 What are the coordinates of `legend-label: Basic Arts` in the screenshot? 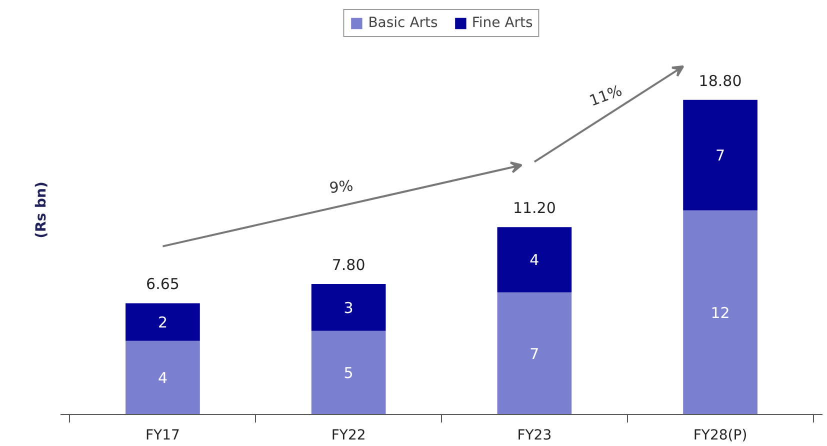 It's located at (403, 23).